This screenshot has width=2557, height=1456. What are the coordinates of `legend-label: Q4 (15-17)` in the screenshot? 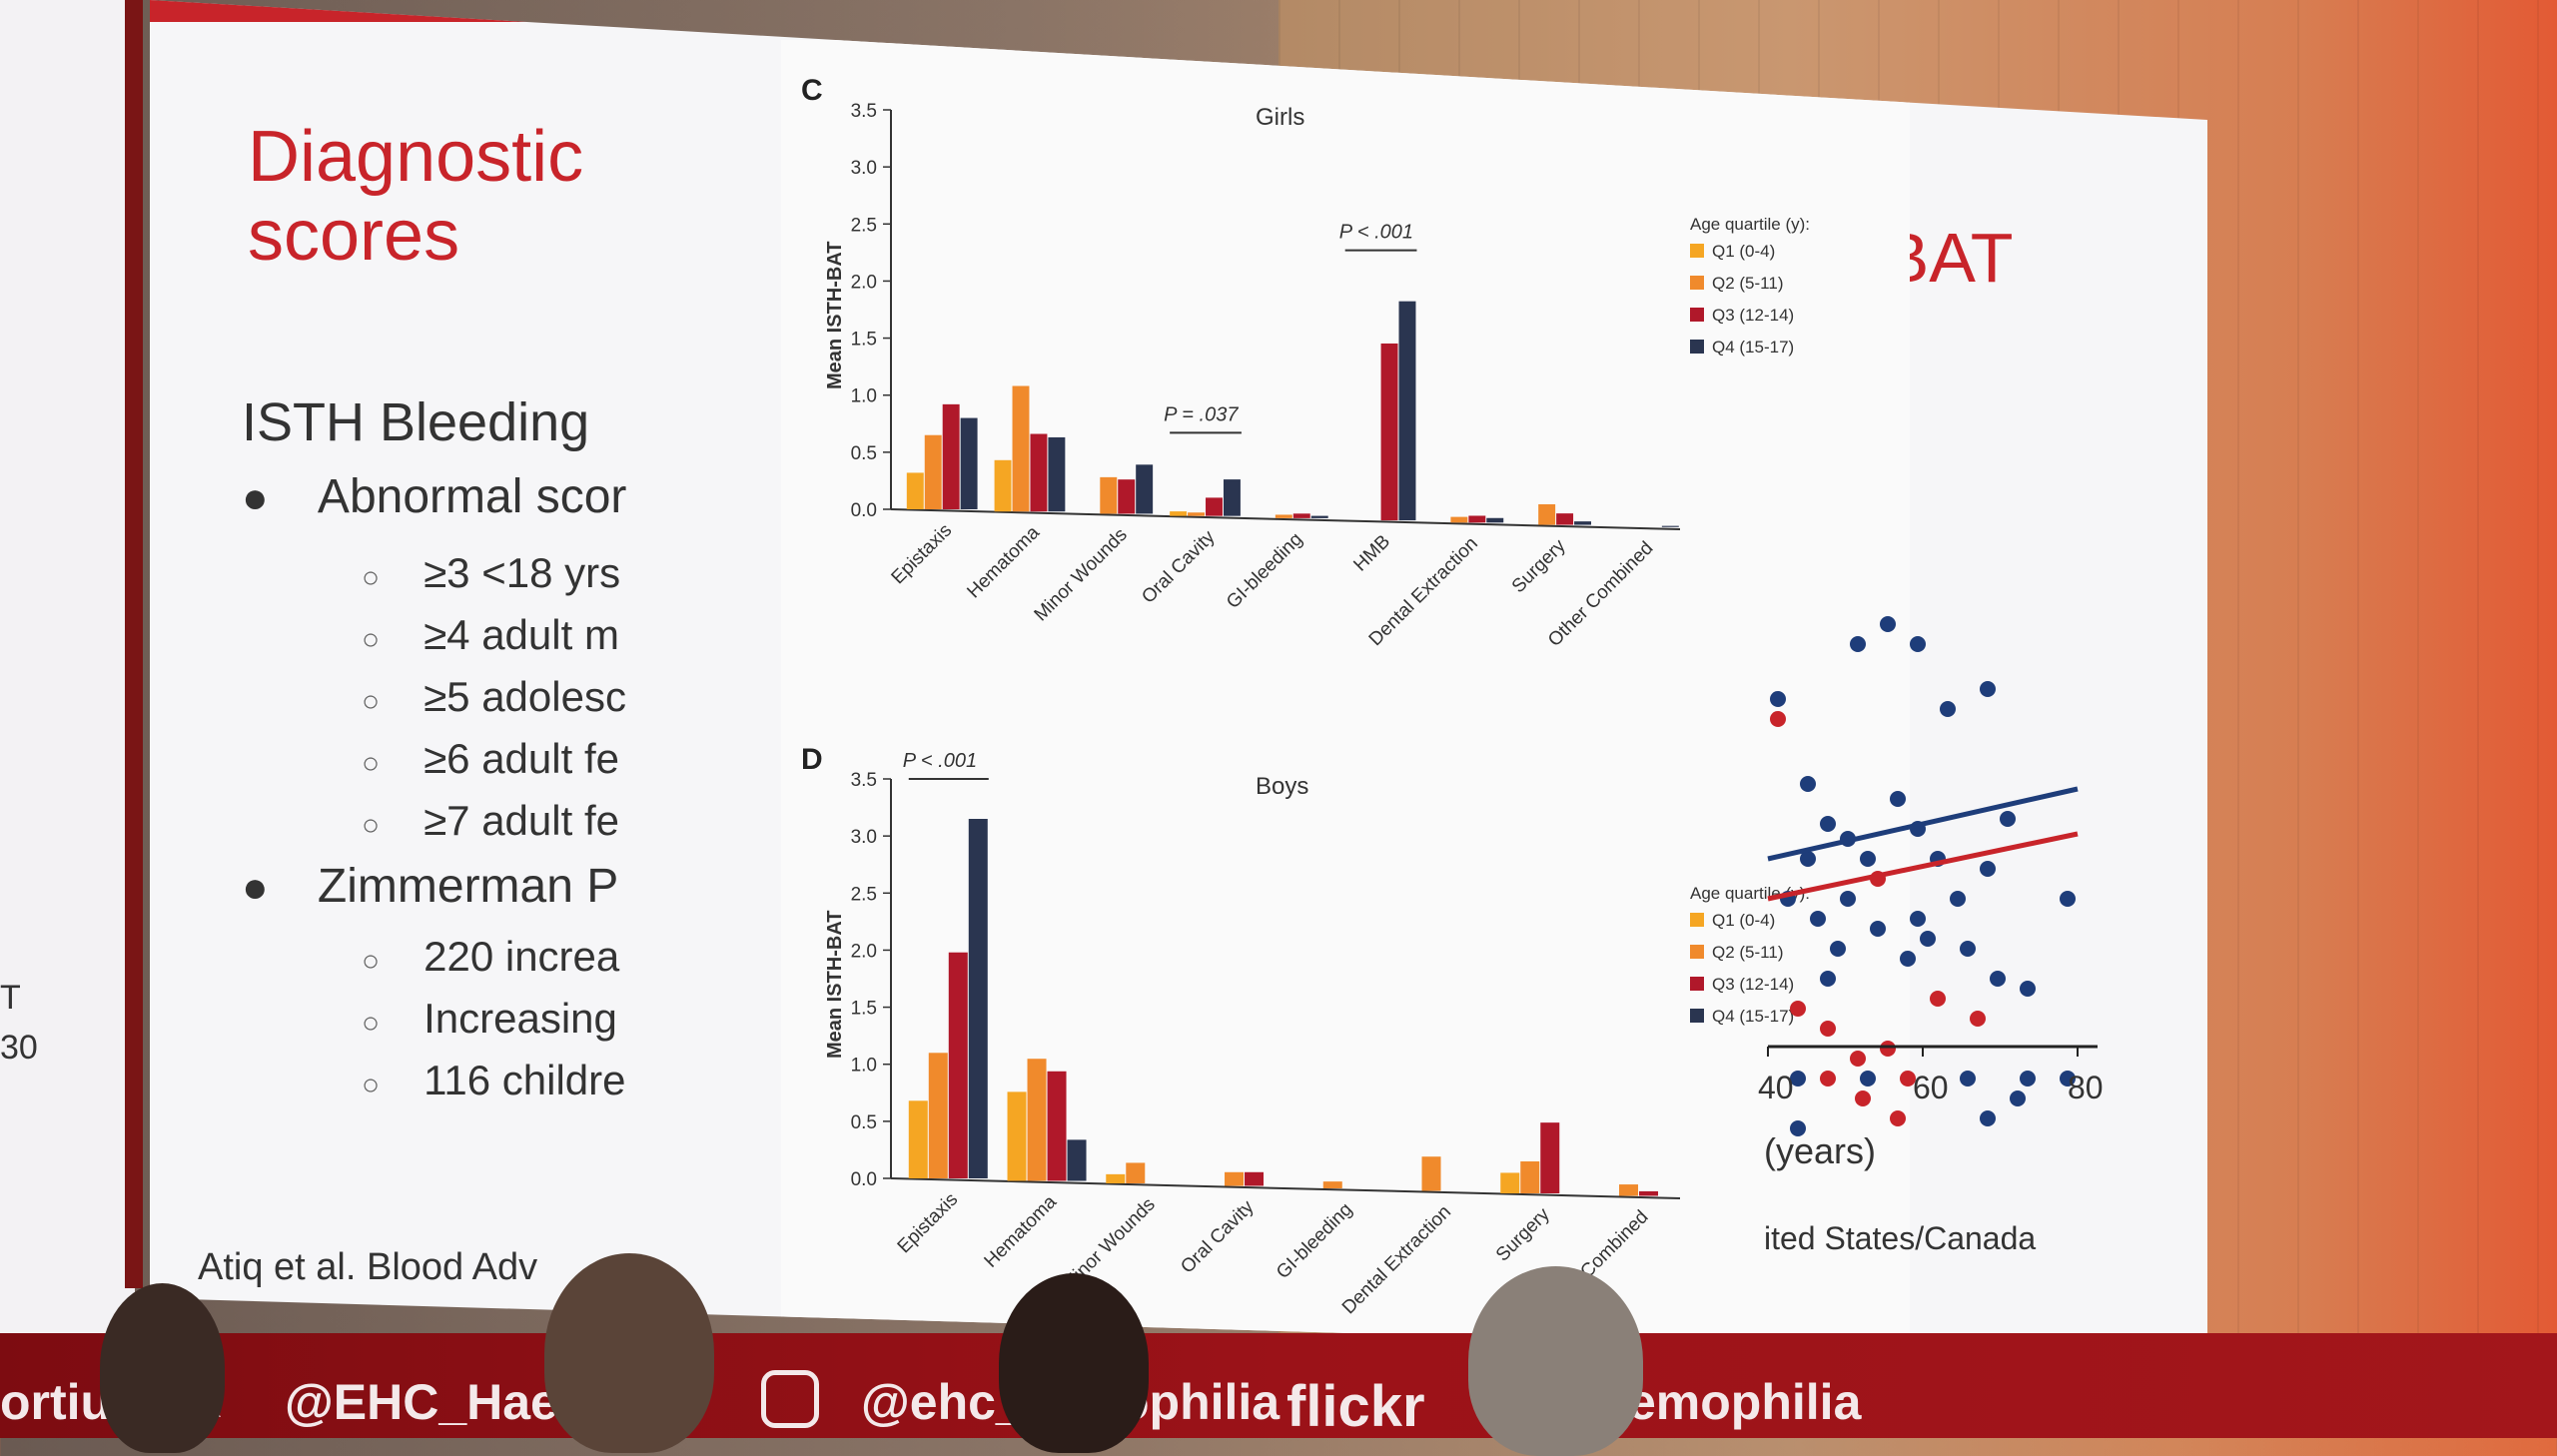 It's located at (1753, 347).